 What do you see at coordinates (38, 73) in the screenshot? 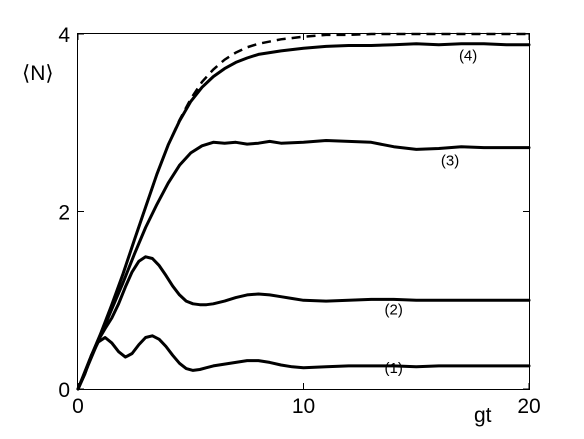
I see `y-axis-label: ⟨N⟩` at bounding box center [38, 73].